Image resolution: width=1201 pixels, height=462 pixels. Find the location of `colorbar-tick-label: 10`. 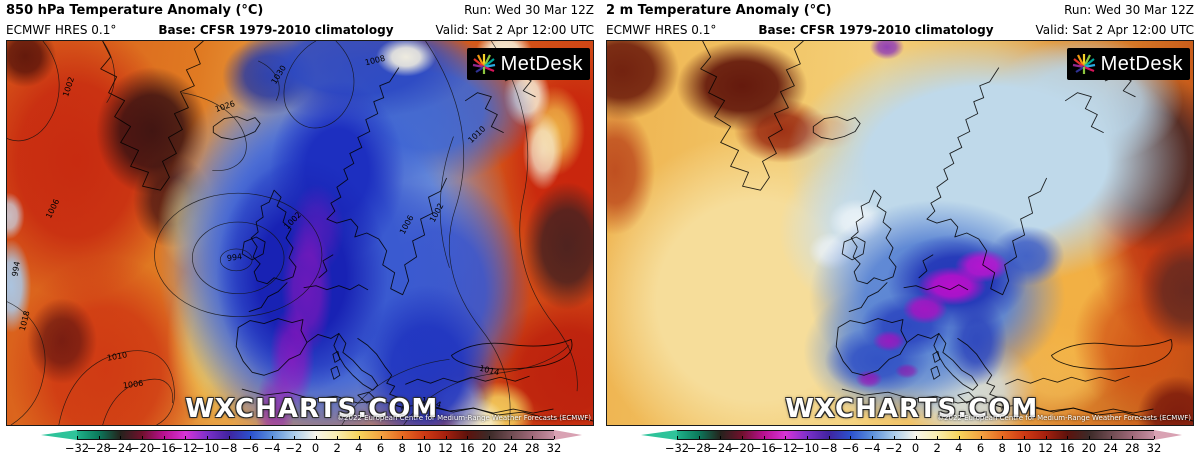

colorbar-tick-label: 10 is located at coordinates (424, 448).